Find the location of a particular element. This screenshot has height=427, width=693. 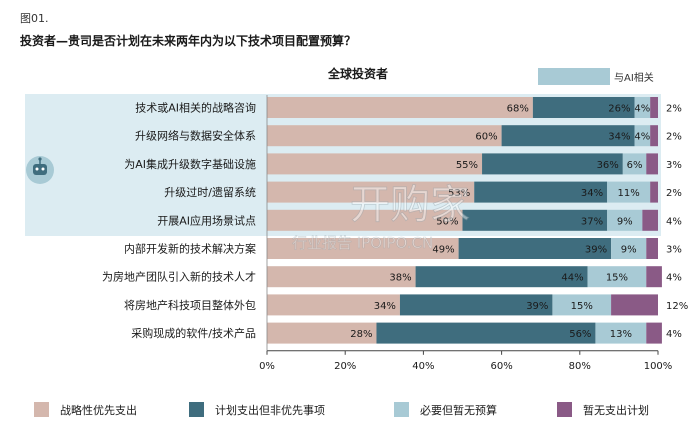

chart-title: 全球投资者 is located at coordinates (357, 73).